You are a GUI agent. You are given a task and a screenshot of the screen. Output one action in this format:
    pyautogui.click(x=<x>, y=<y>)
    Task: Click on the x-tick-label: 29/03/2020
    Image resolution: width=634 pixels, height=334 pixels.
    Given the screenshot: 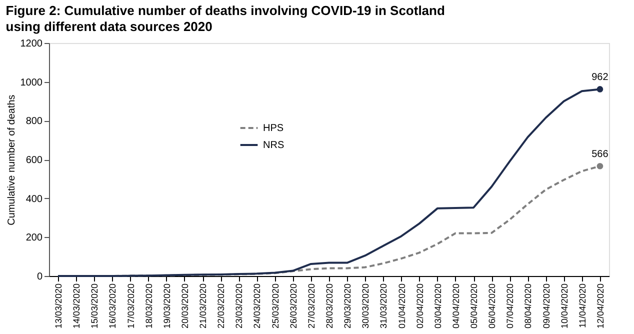 What is the action you would take?
    pyautogui.click(x=347, y=306)
    